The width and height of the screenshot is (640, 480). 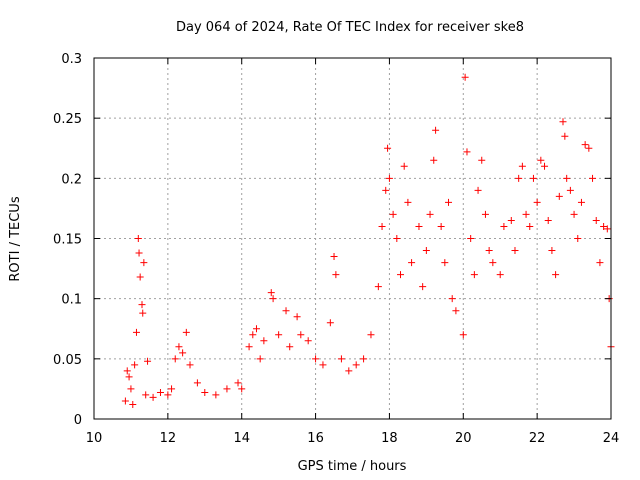 I want to click on x-axis-title: GPS time / hours, so click(x=352, y=466).